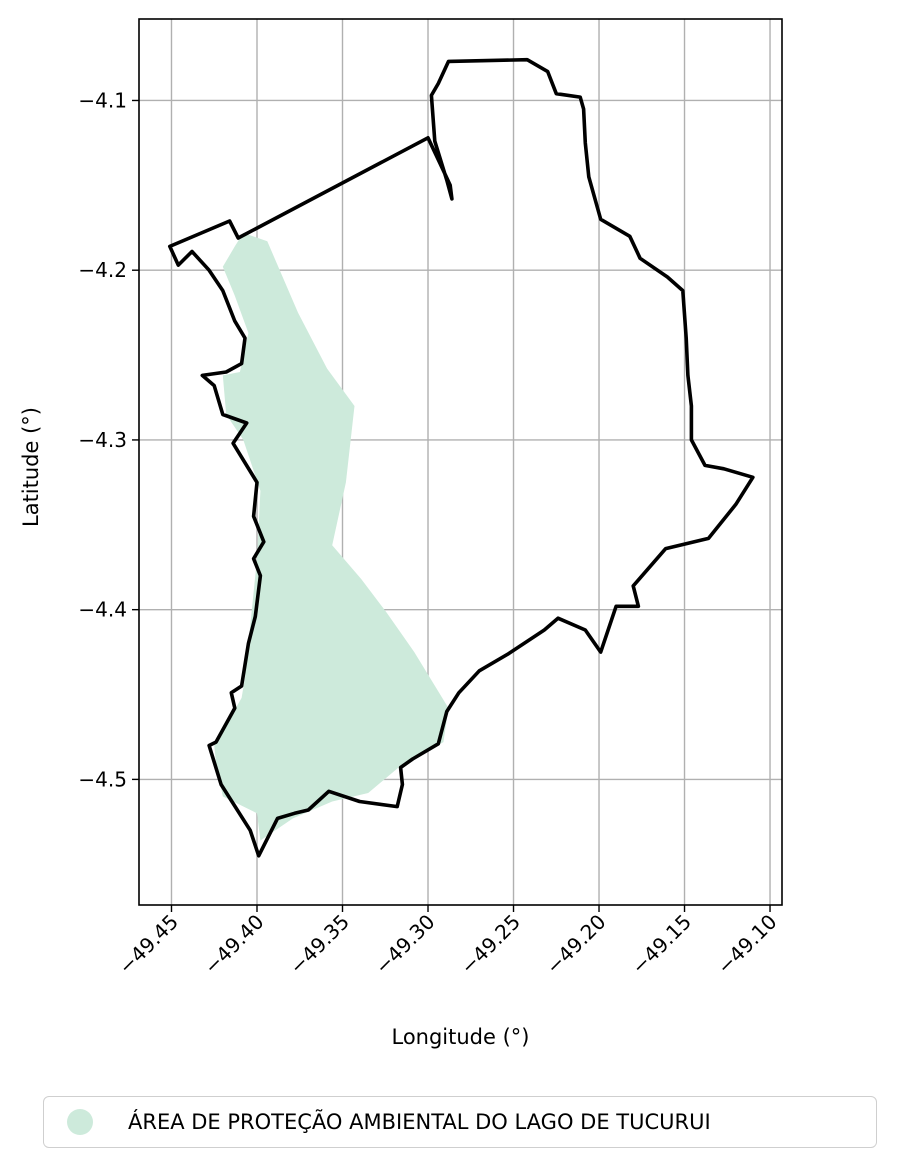 Image resolution: width=898 pixels, height=1168 pixels. What do you see at coordinates (331, 536) in the screenshot?
I see `apa-area` at bounding box center [331, 536].